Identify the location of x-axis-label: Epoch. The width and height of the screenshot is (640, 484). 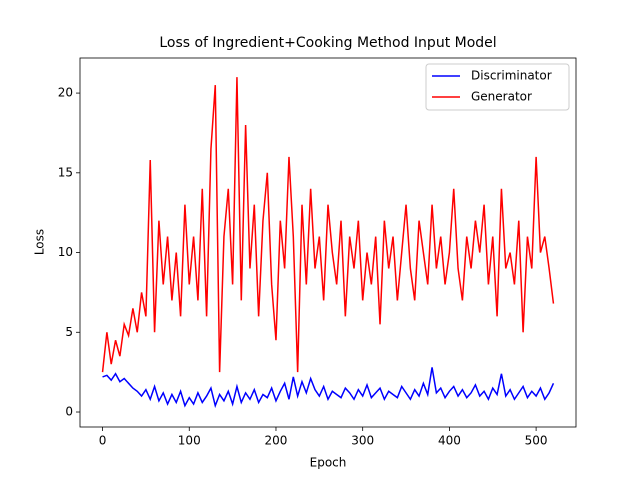
(328, 463).